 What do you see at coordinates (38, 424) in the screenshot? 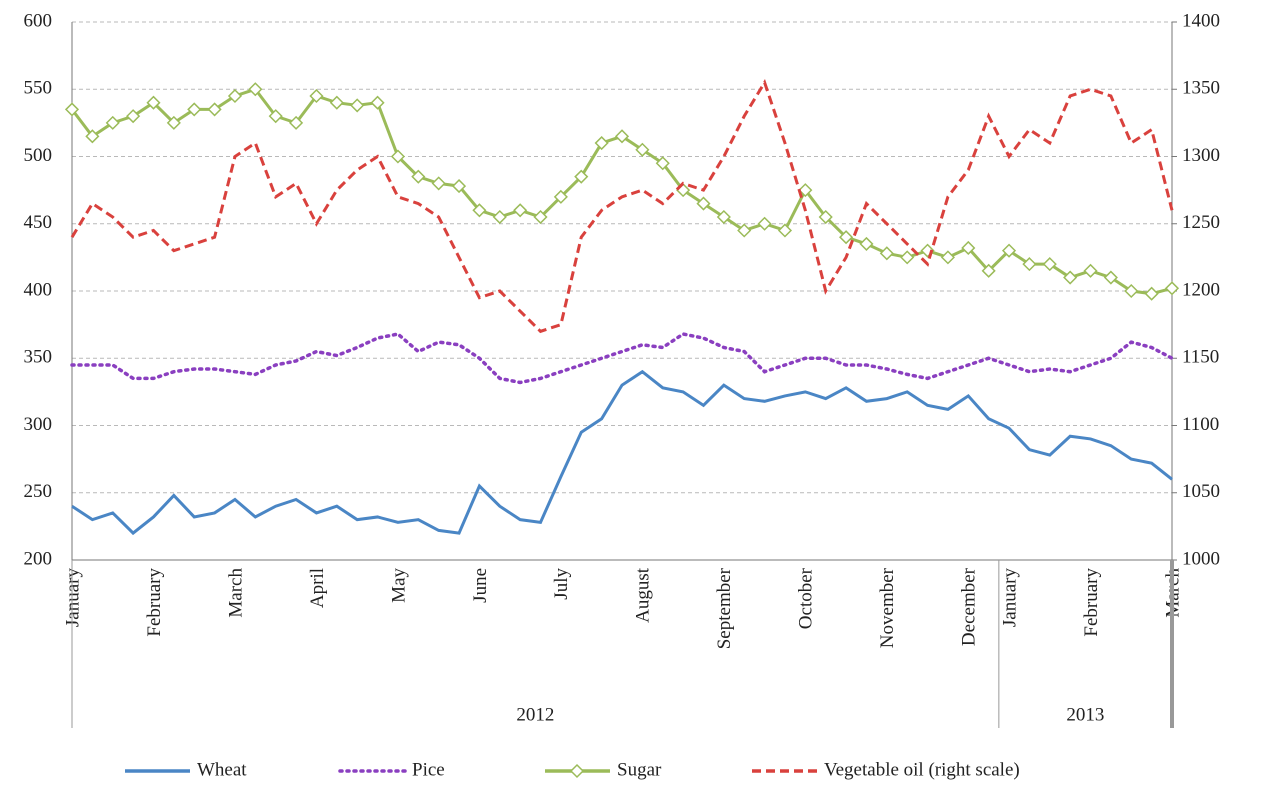
I see `y-tick-label: 300` at bounding box center [38, 424].